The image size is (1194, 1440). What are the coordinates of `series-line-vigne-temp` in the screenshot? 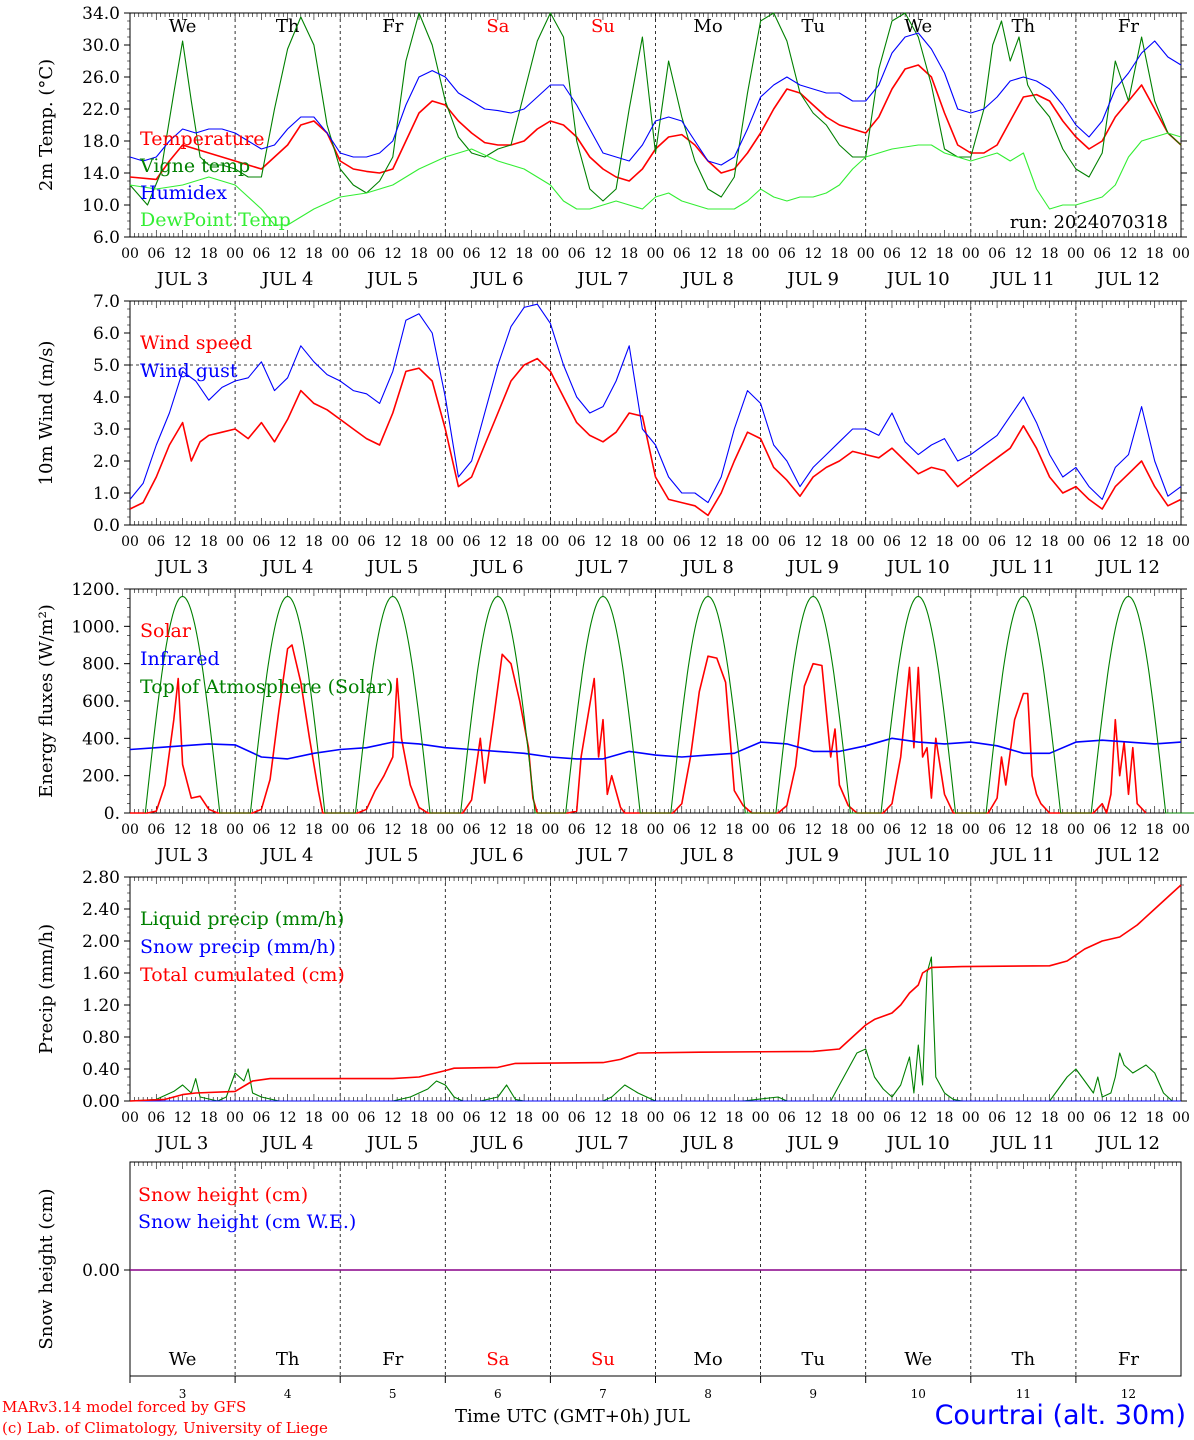 It's located at (655, 109).